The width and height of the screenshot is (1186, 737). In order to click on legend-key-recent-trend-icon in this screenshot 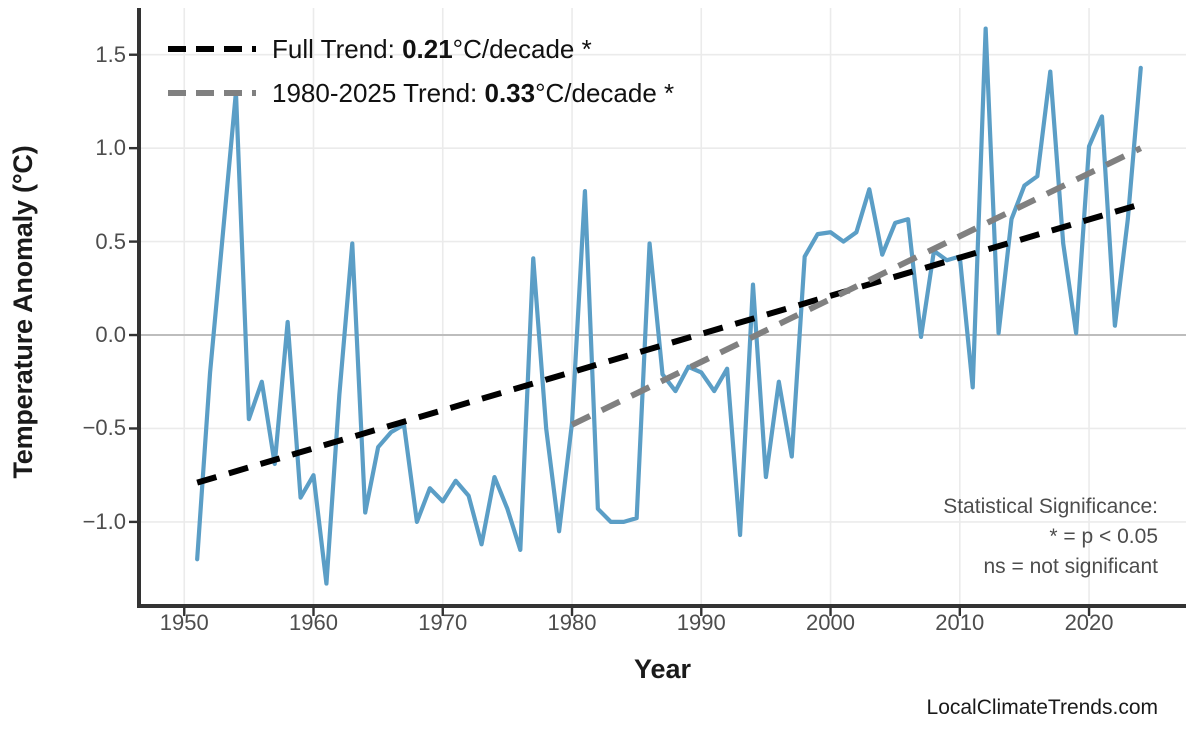, I will do `click(212, 93)`.